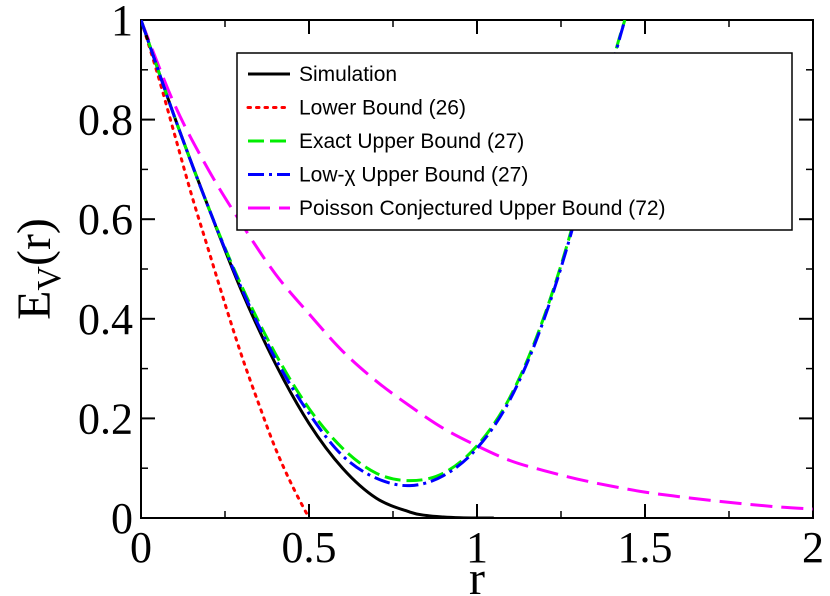 The width and height of the screenshot is (830, 596). What do you see at coordinates (105, 319) in the screenshot?
I see `y-tick-label: 0.4` at bounding box center [105, 319].